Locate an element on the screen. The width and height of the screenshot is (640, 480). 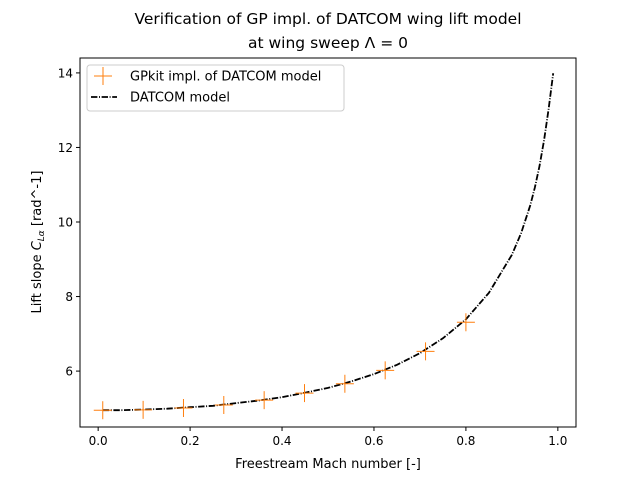
chart-title-line2: at wing sweep Λ = 0 is located at coordinates (328, 43).